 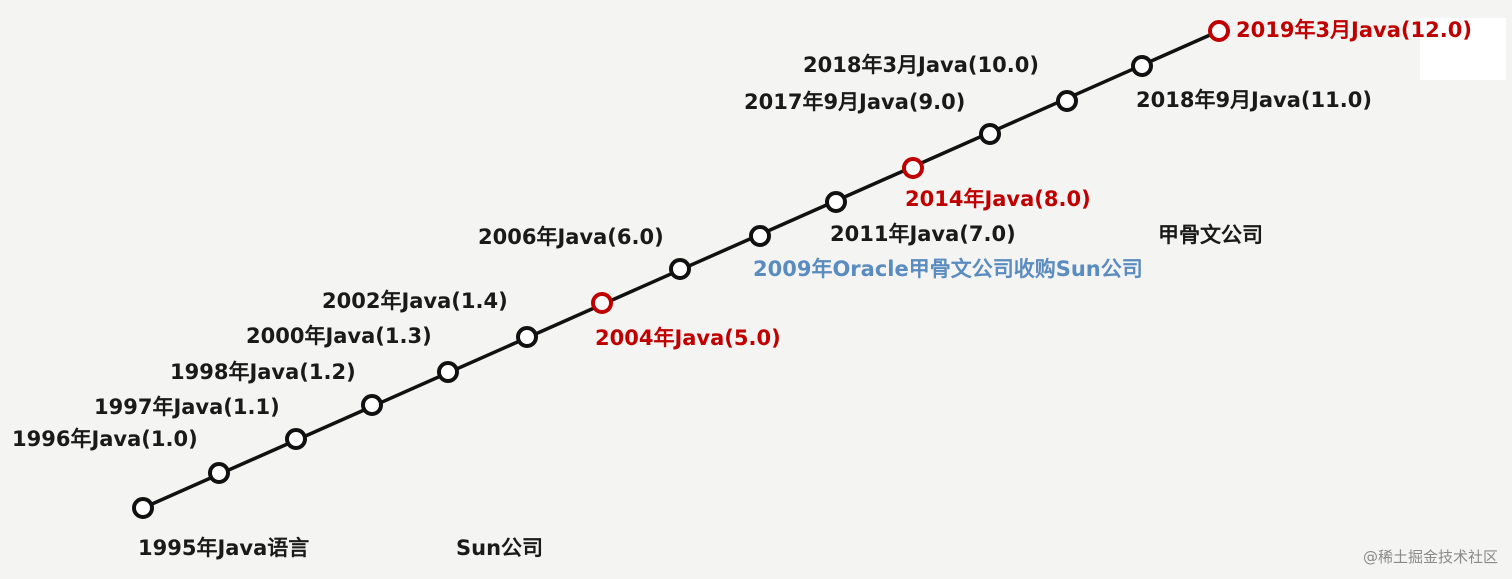 I want to click on label-2000: 2000年Java(1.3), so click(x=339, y=336).